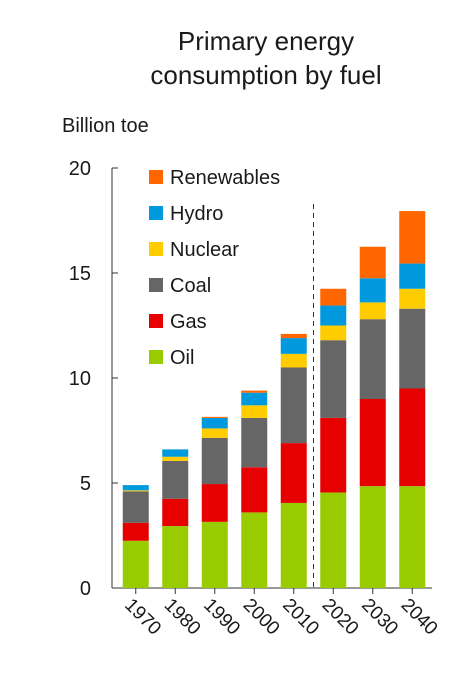 The image size is (449, 681). What do you see at coordinates (214, 268) in the screenshot?
I see `legend: Renewables Hydro Nuclear Coal Gas Oil` at bounding box center [214, 268].